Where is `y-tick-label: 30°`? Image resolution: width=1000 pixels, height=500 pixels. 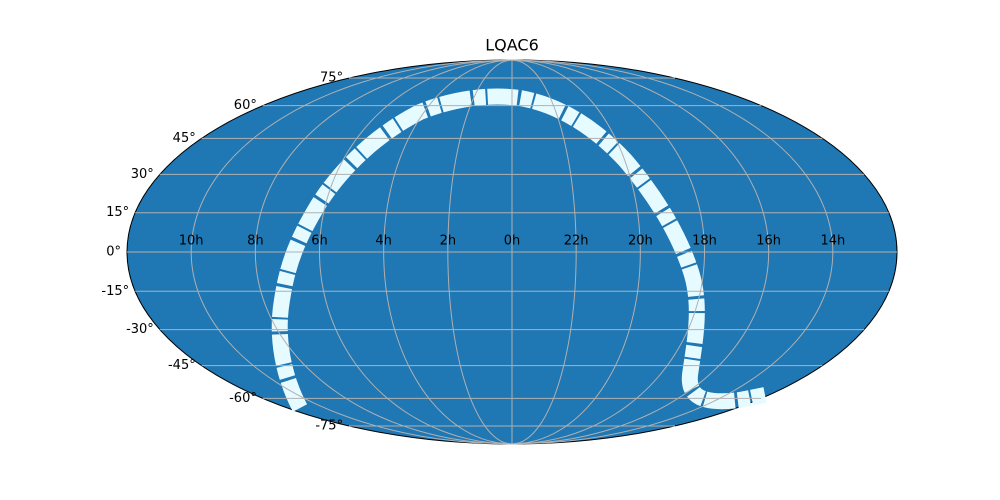 y-tick-label: 30° is located at coordinates (142, 174).